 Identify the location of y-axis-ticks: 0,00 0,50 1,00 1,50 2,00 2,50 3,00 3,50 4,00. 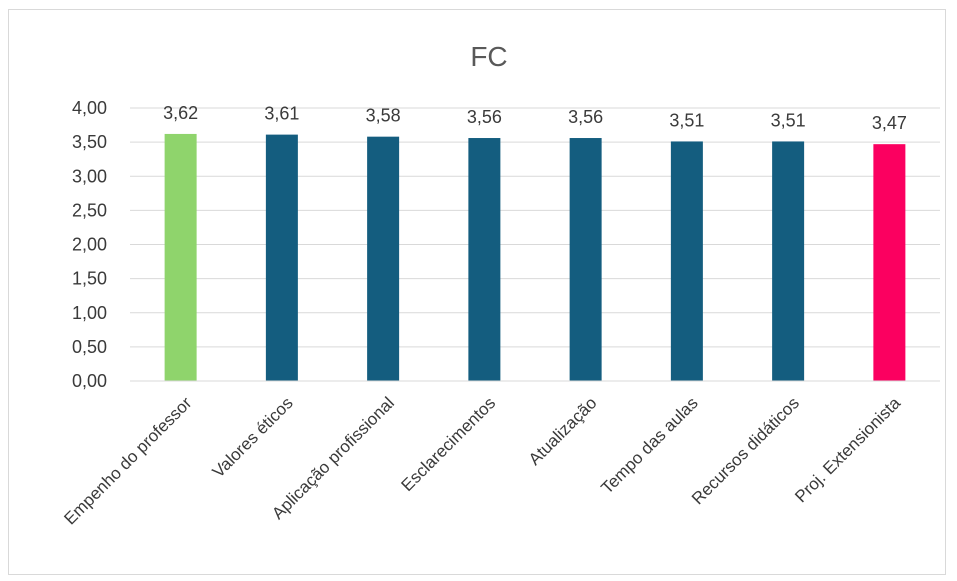
(89, 244).